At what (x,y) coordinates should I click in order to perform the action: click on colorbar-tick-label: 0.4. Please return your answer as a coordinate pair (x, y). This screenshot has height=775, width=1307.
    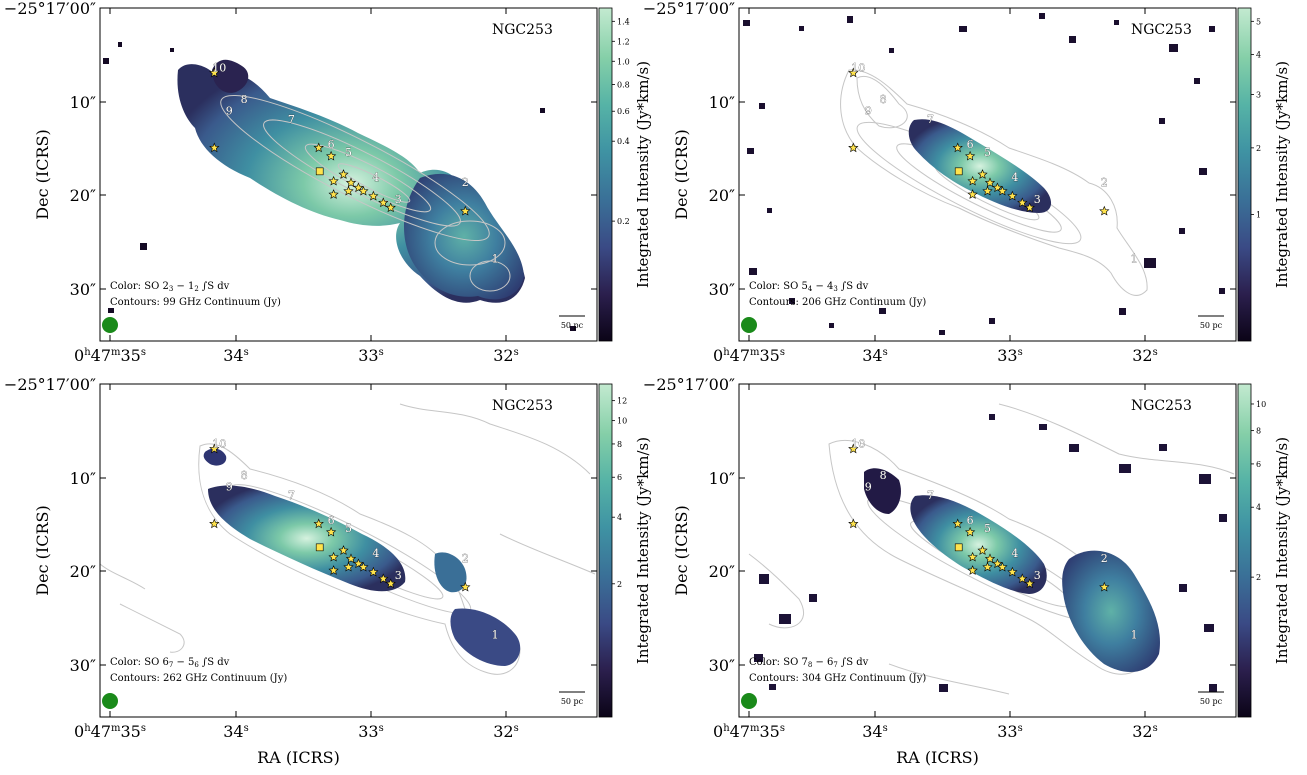
    Looking at the image, I should click on (623, 141).